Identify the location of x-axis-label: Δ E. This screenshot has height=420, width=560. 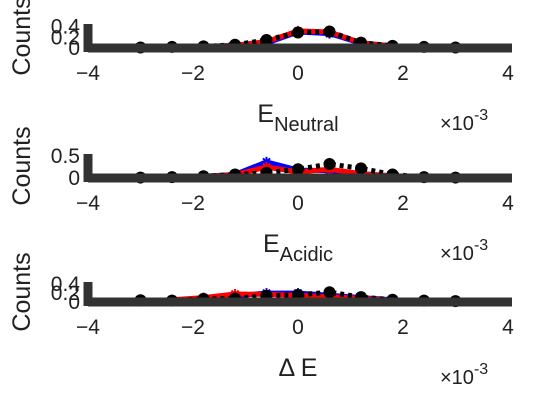
(298, 368).